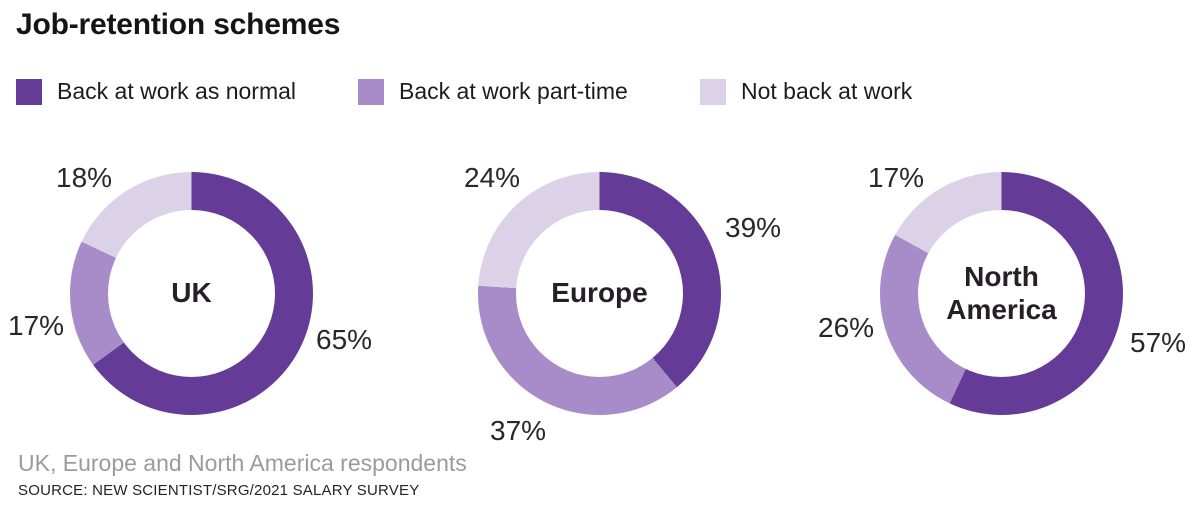  Describe the element at coordinates (84, 177) in the screenshot. I see `pct-label-uk-not-back: 18%` at that location.